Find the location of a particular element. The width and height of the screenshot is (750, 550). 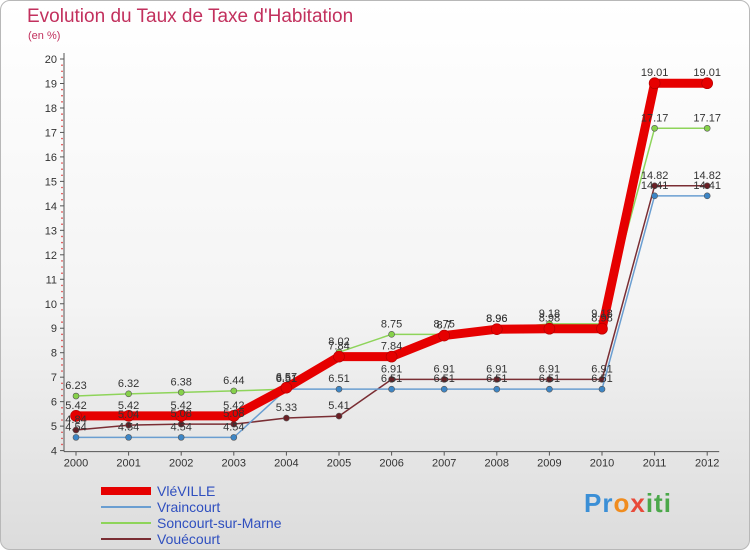

x-tick-label: 2001 is located at coordinates (128, 464).